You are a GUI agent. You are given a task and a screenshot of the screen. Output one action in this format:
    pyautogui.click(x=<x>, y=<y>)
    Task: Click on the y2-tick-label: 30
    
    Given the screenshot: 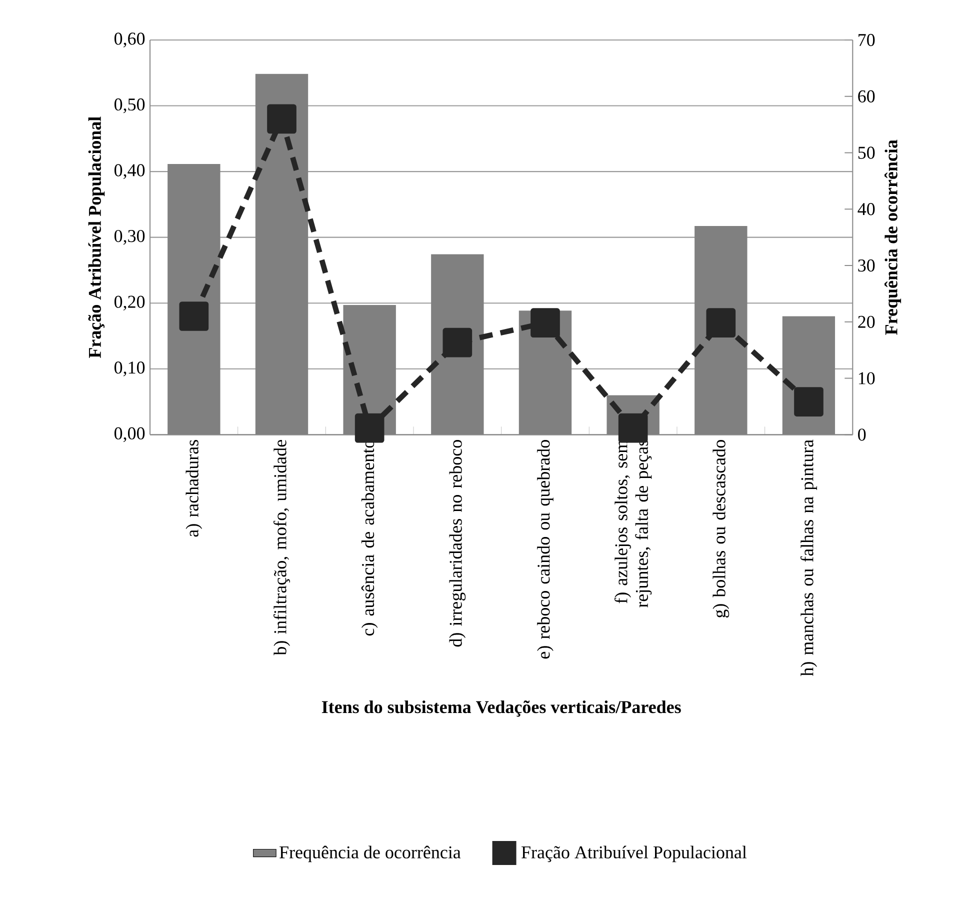 What is the action you would take?
    pyautogui.click(x=866, y=265)
    